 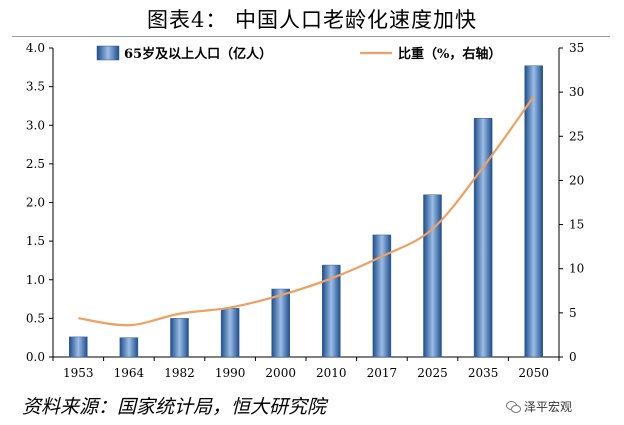 I want to click on source-note: 资料来源：国家统计局，恒大研究院, so click(x=174, y=407).